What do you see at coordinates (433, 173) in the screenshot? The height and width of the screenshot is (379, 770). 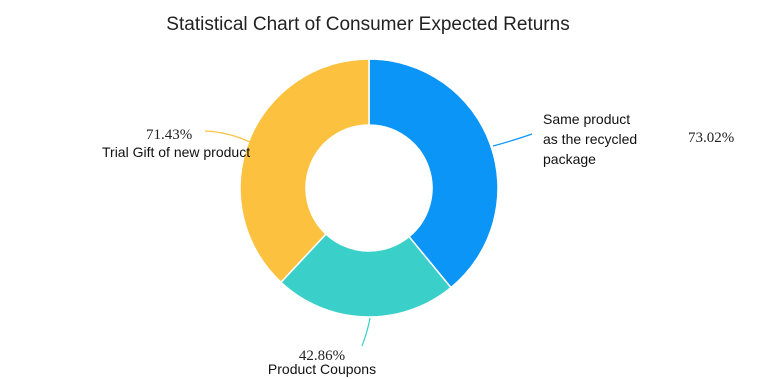 I see `slice-same-product-as-the-recycled-package` at bounding box center [433, 173].